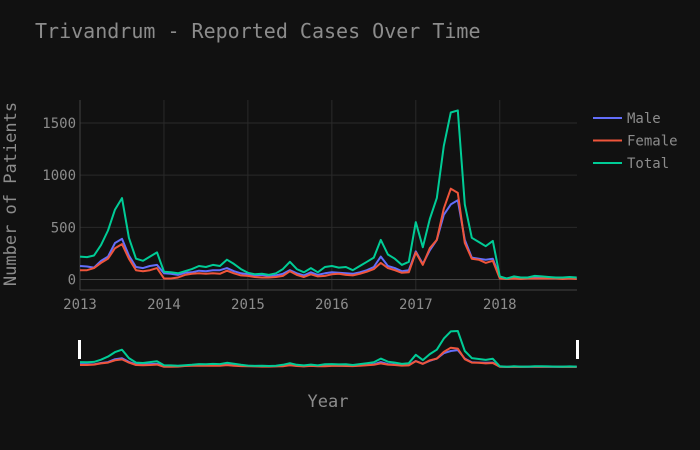 This screenshot has width=700, height=450. I want to click on slider-series-line-total, so click(328, 349).